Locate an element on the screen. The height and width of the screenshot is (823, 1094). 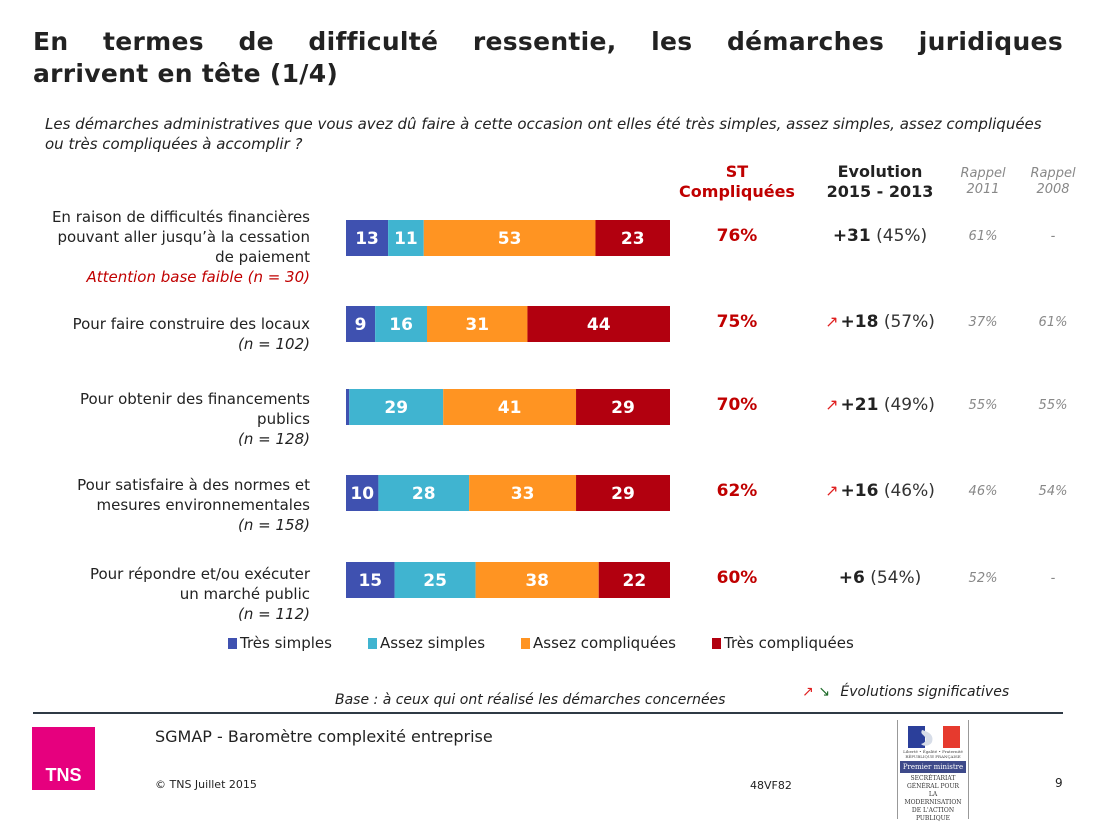
legend-label: Assez simples is located at coordinates (432, 643).